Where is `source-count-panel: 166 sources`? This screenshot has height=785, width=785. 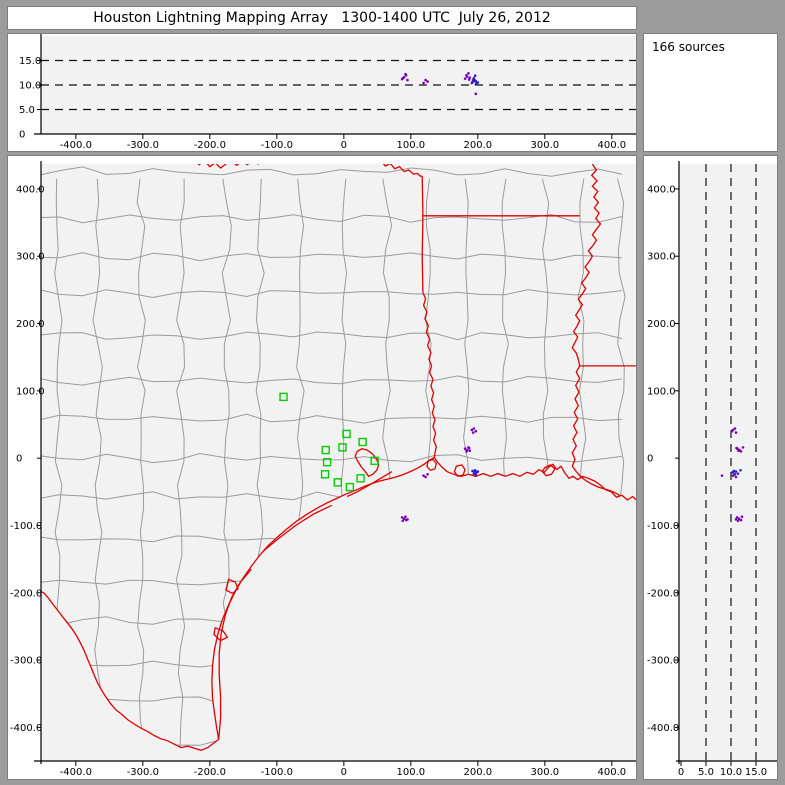
source-count-panel: 166 sources is located at coordinates (710, 92).